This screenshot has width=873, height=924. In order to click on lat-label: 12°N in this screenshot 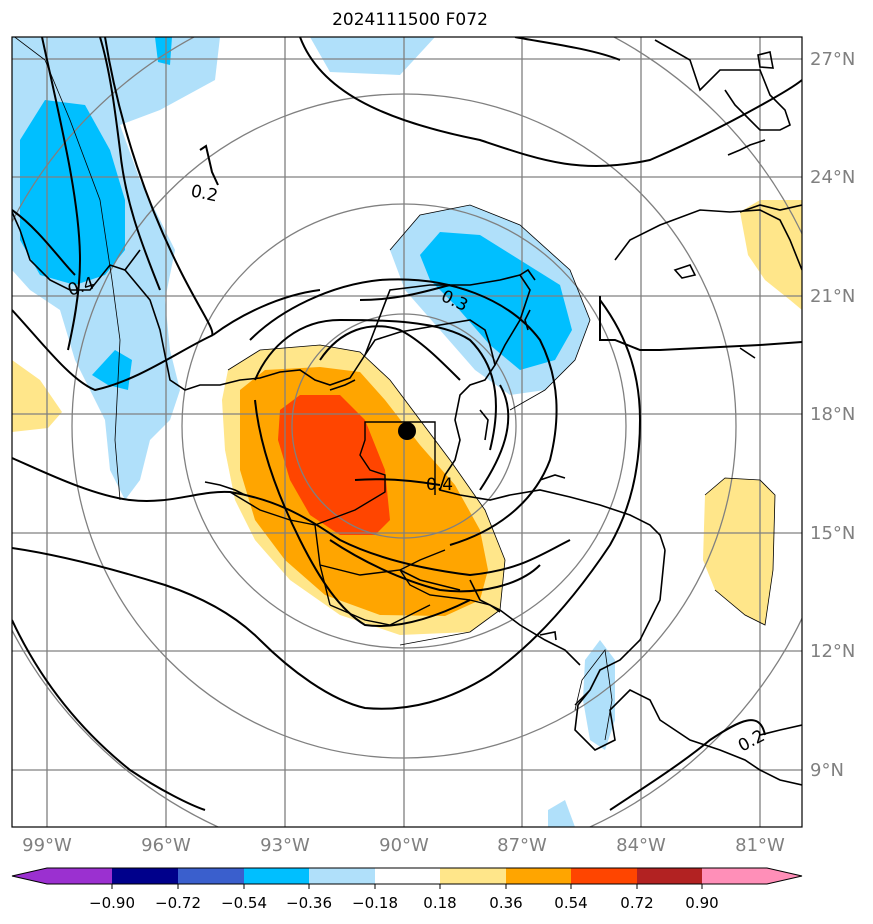, I will do `click(832, 651)`.